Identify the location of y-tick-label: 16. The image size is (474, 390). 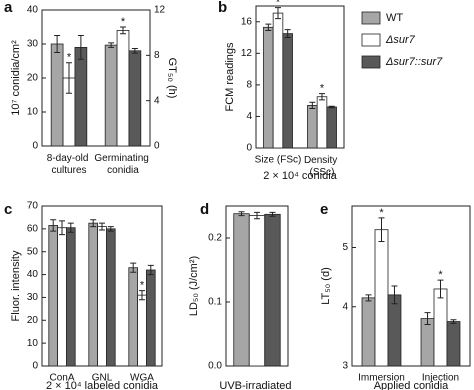
(247, 21).